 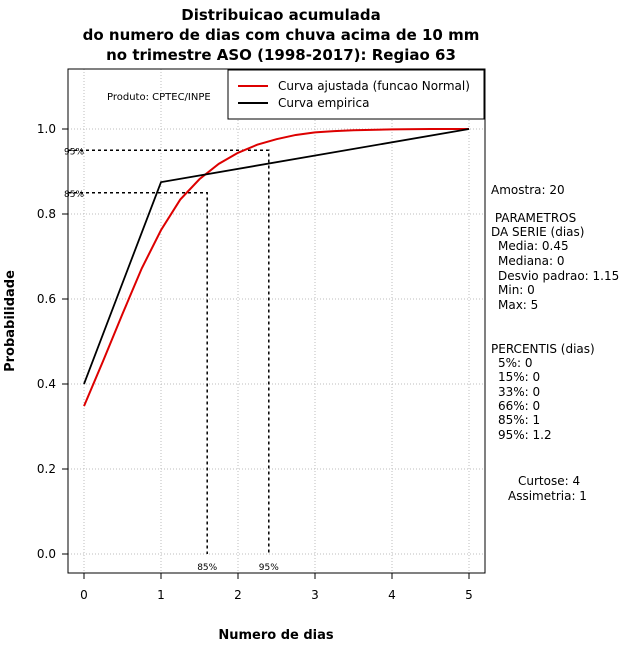 I want to click on y-tick-label-4: 0.8, so click(x=46, y=214).